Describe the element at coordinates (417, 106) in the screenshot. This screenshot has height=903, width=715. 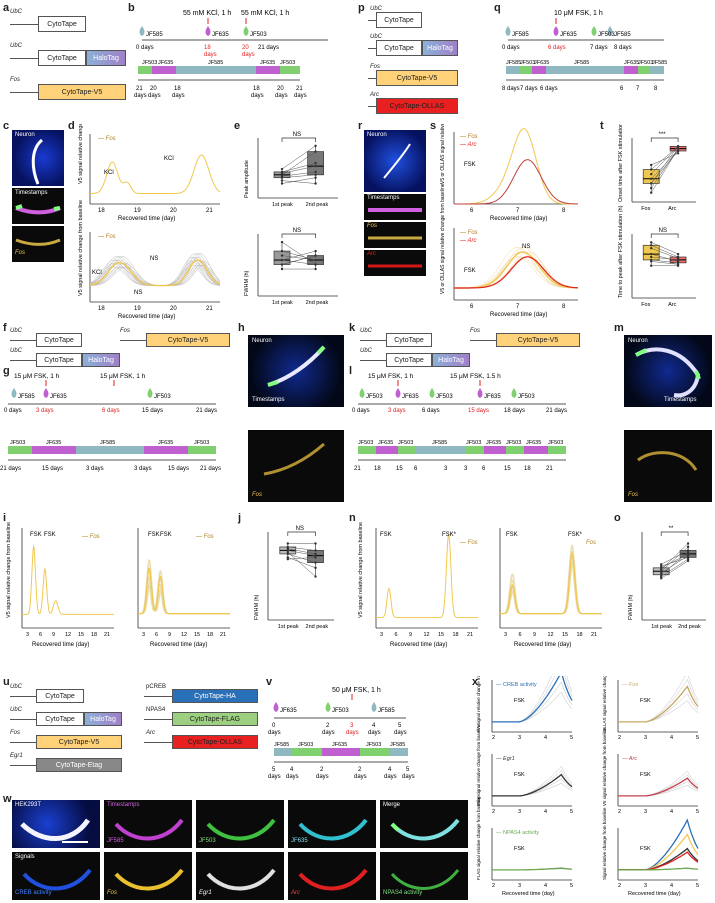
I see `cytotape-ollas-box: CytoTape-OLLAS` at that location.